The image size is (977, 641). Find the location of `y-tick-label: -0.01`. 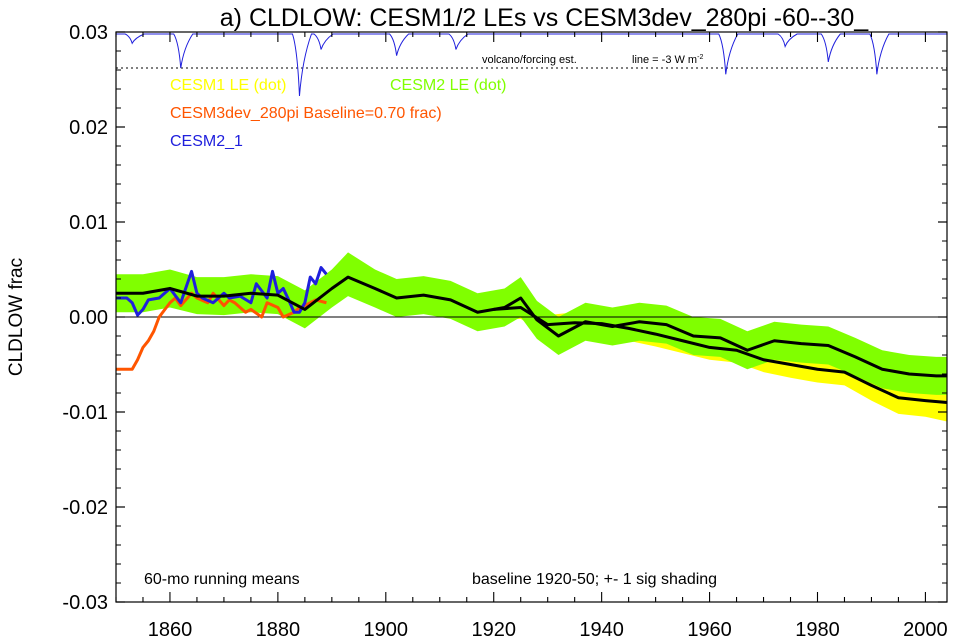

y-tick-label: -0.01 is located at coordinates (85, 413).